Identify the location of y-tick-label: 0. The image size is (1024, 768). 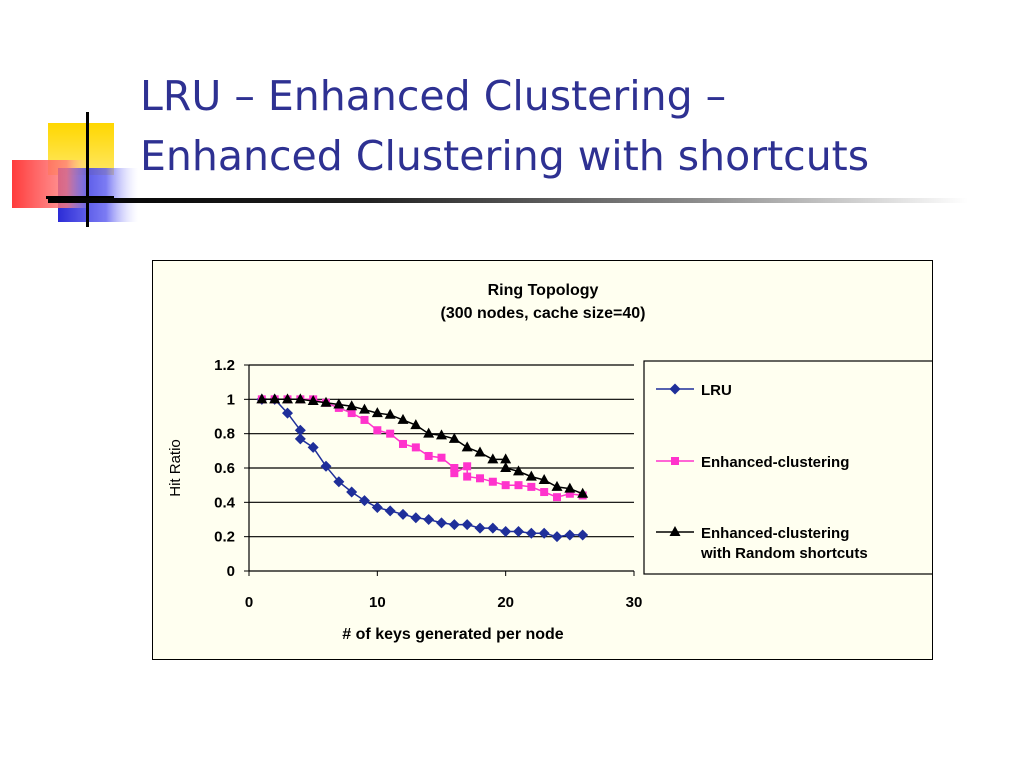
(231, 571).